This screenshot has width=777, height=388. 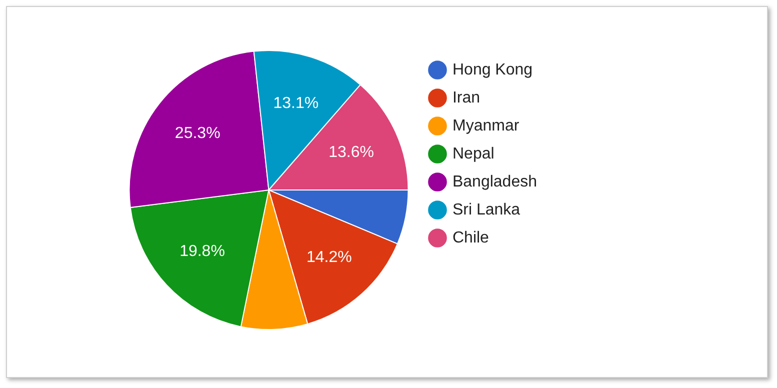 What do you see at coordinates (494, 181) in the screenshot?
I see `legend-label: Bangladesh` at bounding box center [494, 181].